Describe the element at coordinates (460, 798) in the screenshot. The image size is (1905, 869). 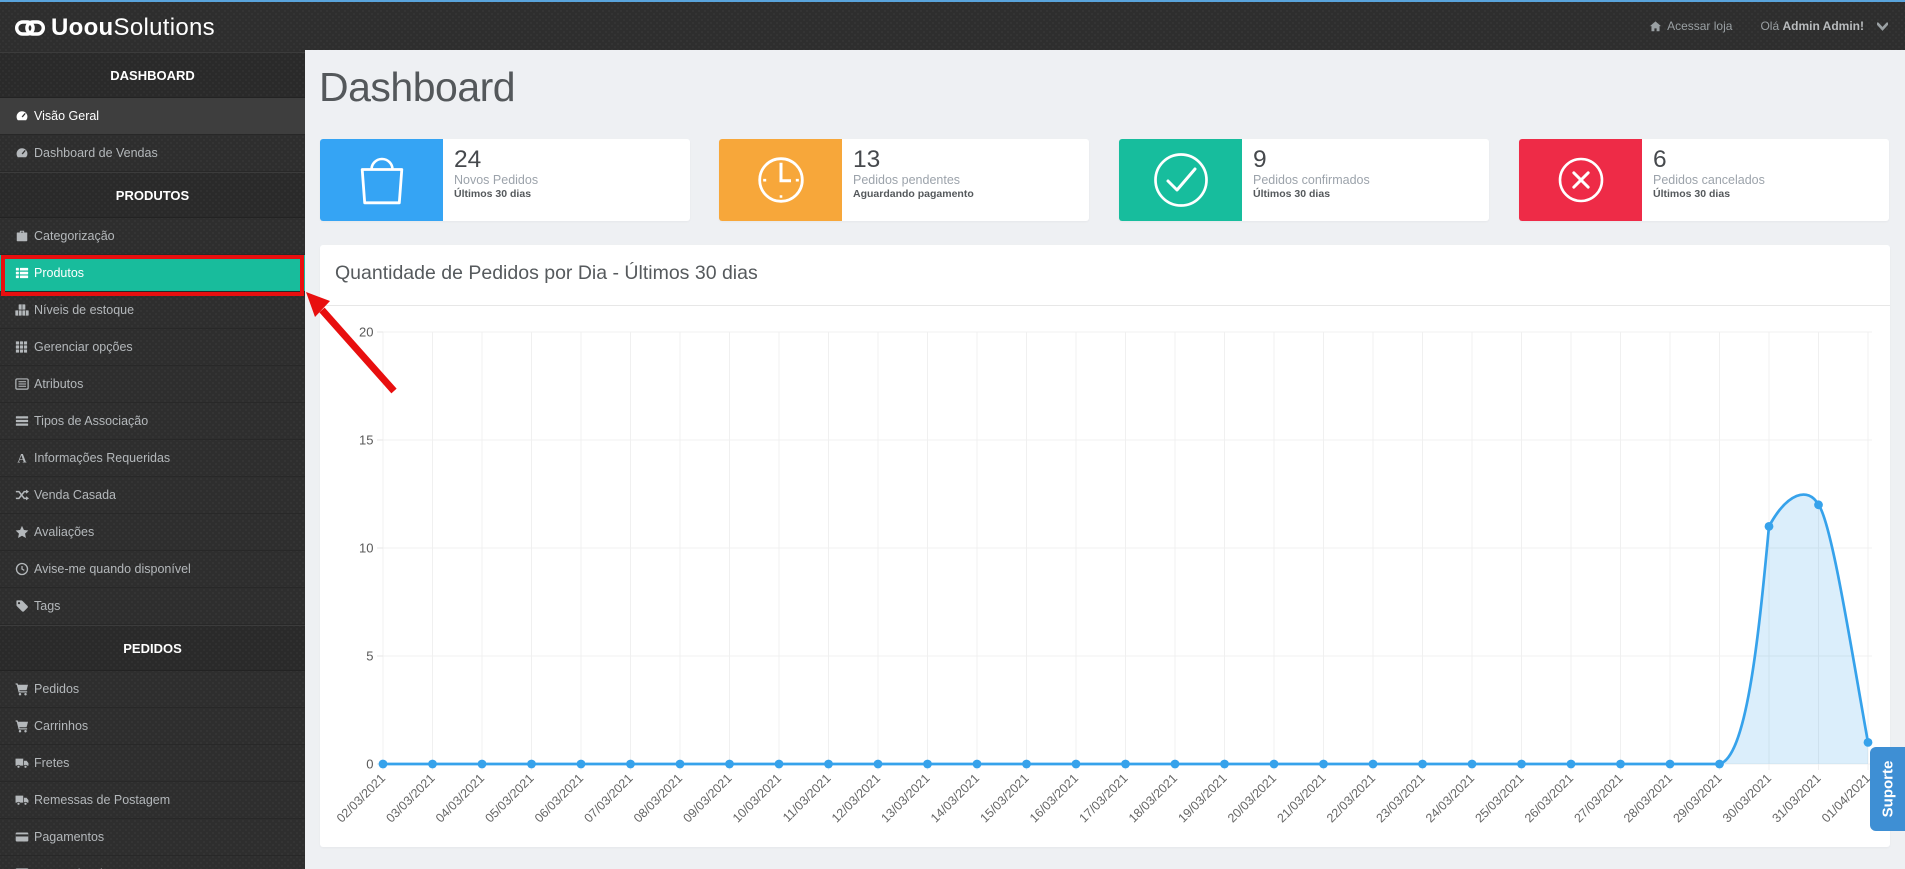
I see `svg-text: 04/03/2021` at that location.